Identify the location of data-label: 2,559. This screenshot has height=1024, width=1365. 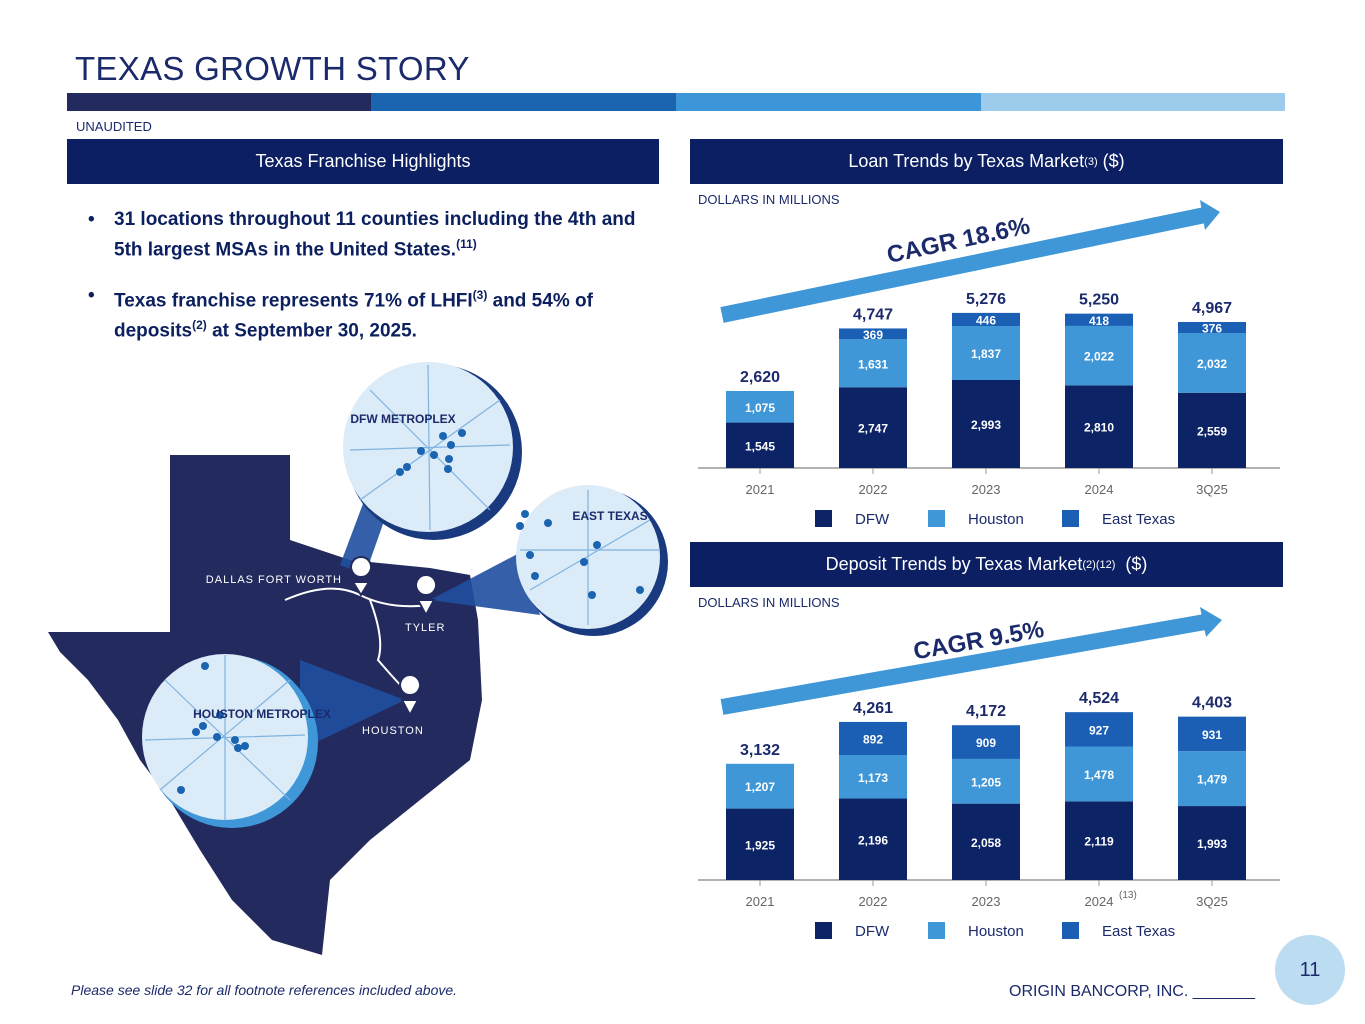
(1212, 431).